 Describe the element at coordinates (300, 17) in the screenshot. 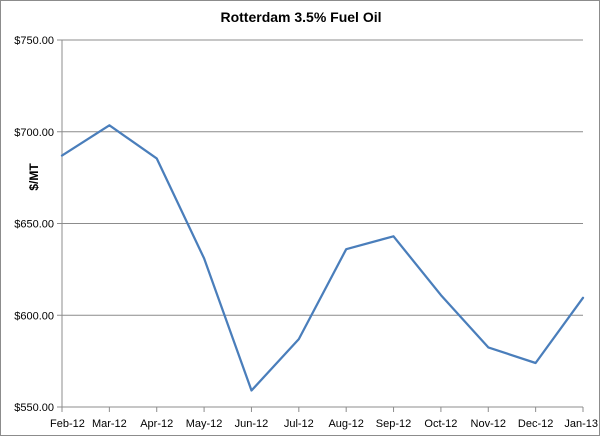

I see `chart-title: Rotterdam 3.5% Fuel Oil` at that location.